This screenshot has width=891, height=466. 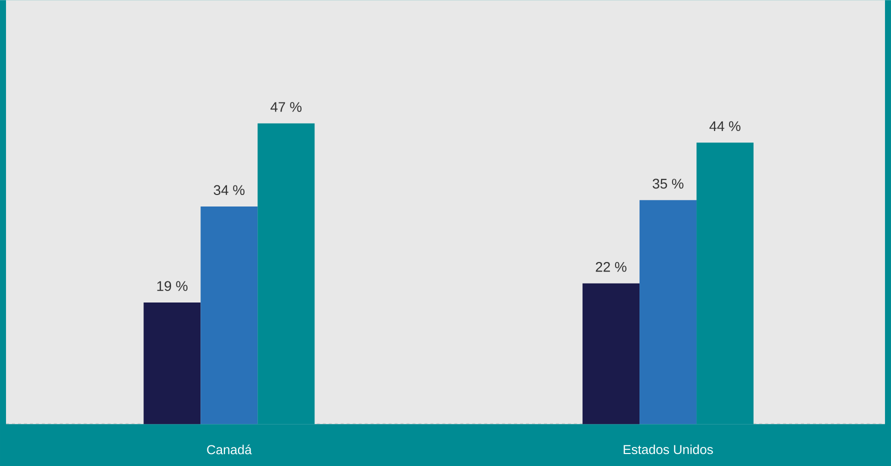 What do you see at coordinates (611, 267) in the screenshot?
I see `data-label: 22 %` at bounding box center [611, 267].